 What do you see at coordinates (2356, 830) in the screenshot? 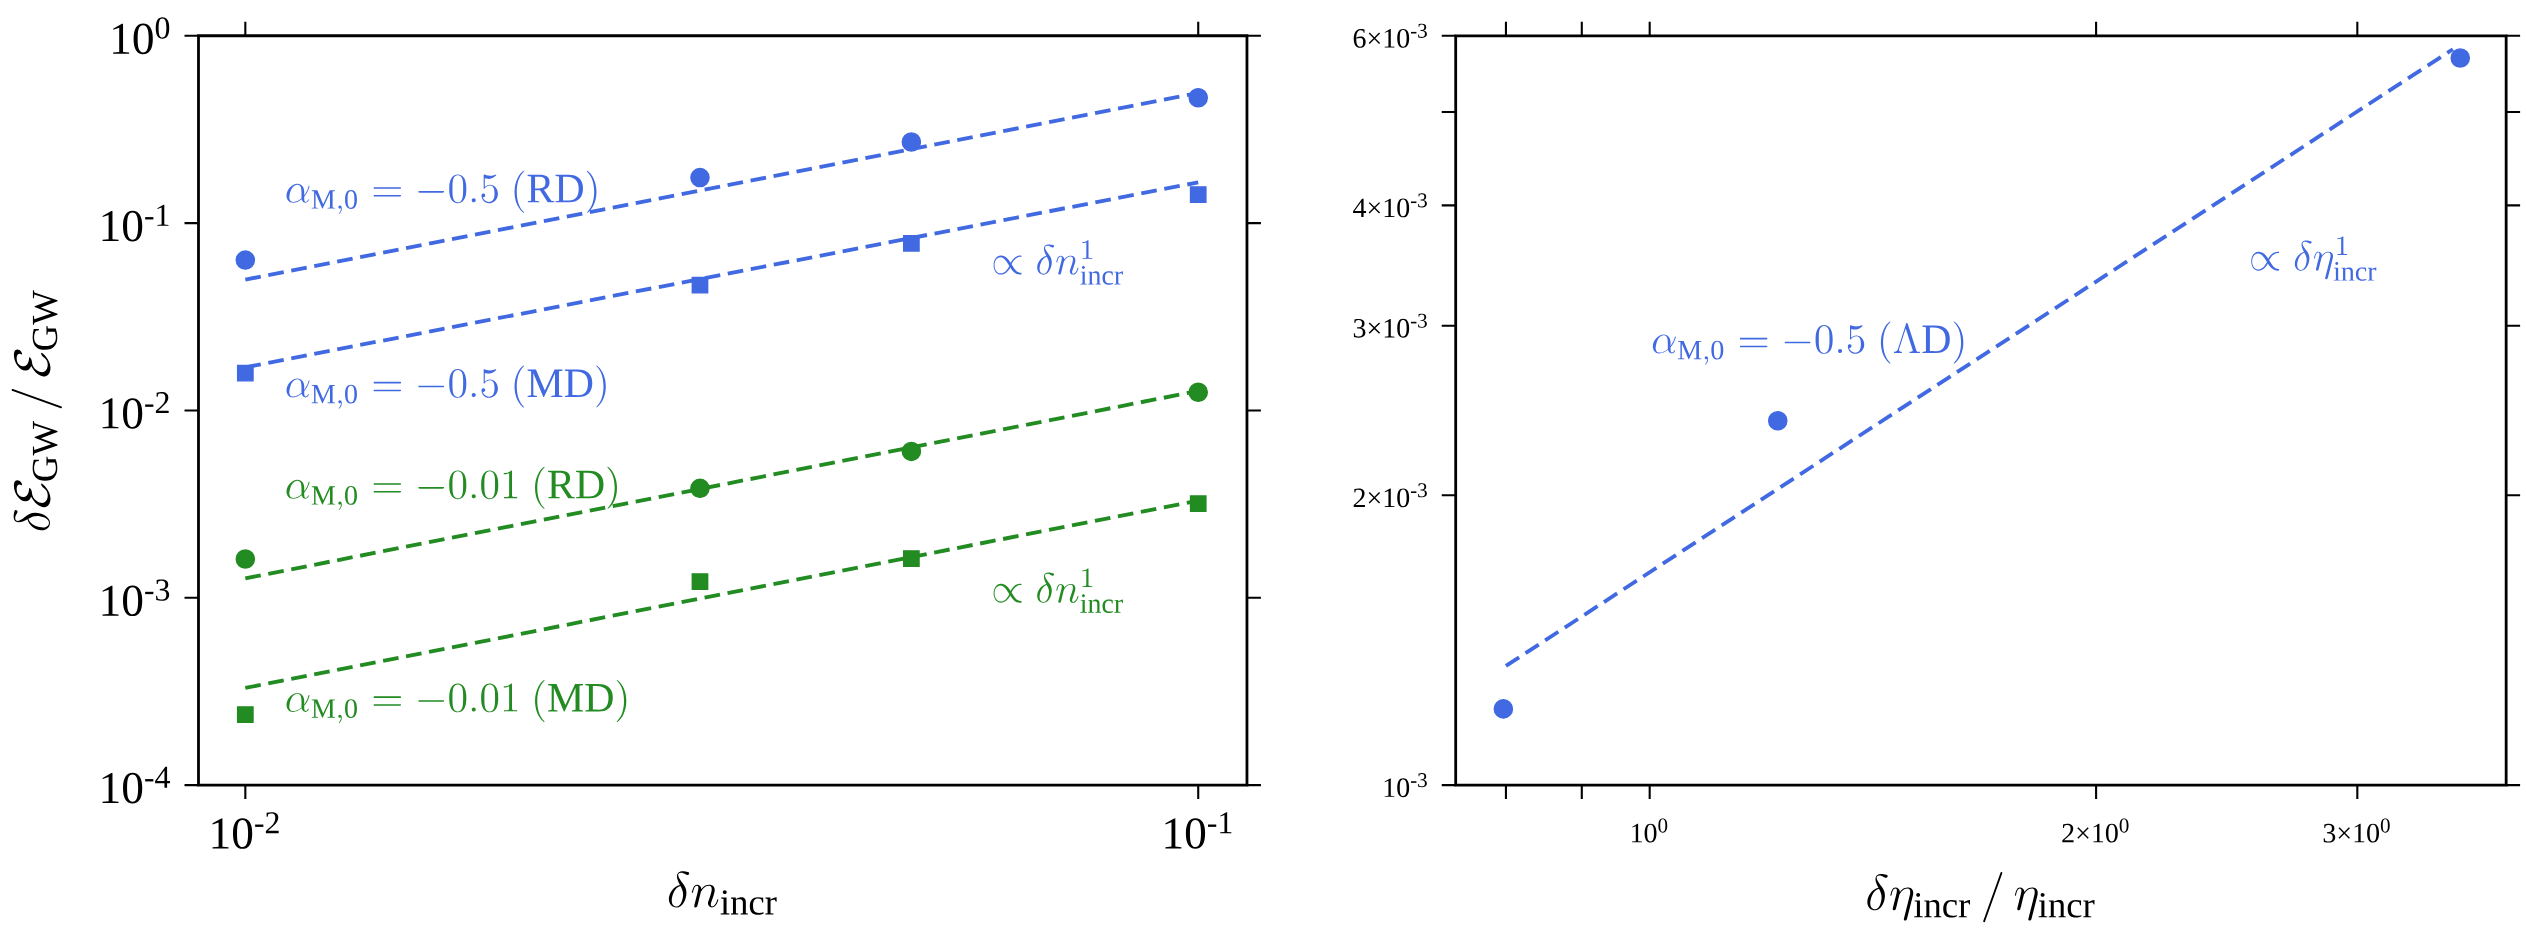
I see `x-tick-label: 3×10$^{0}$` at bounding box center [2356, 830].